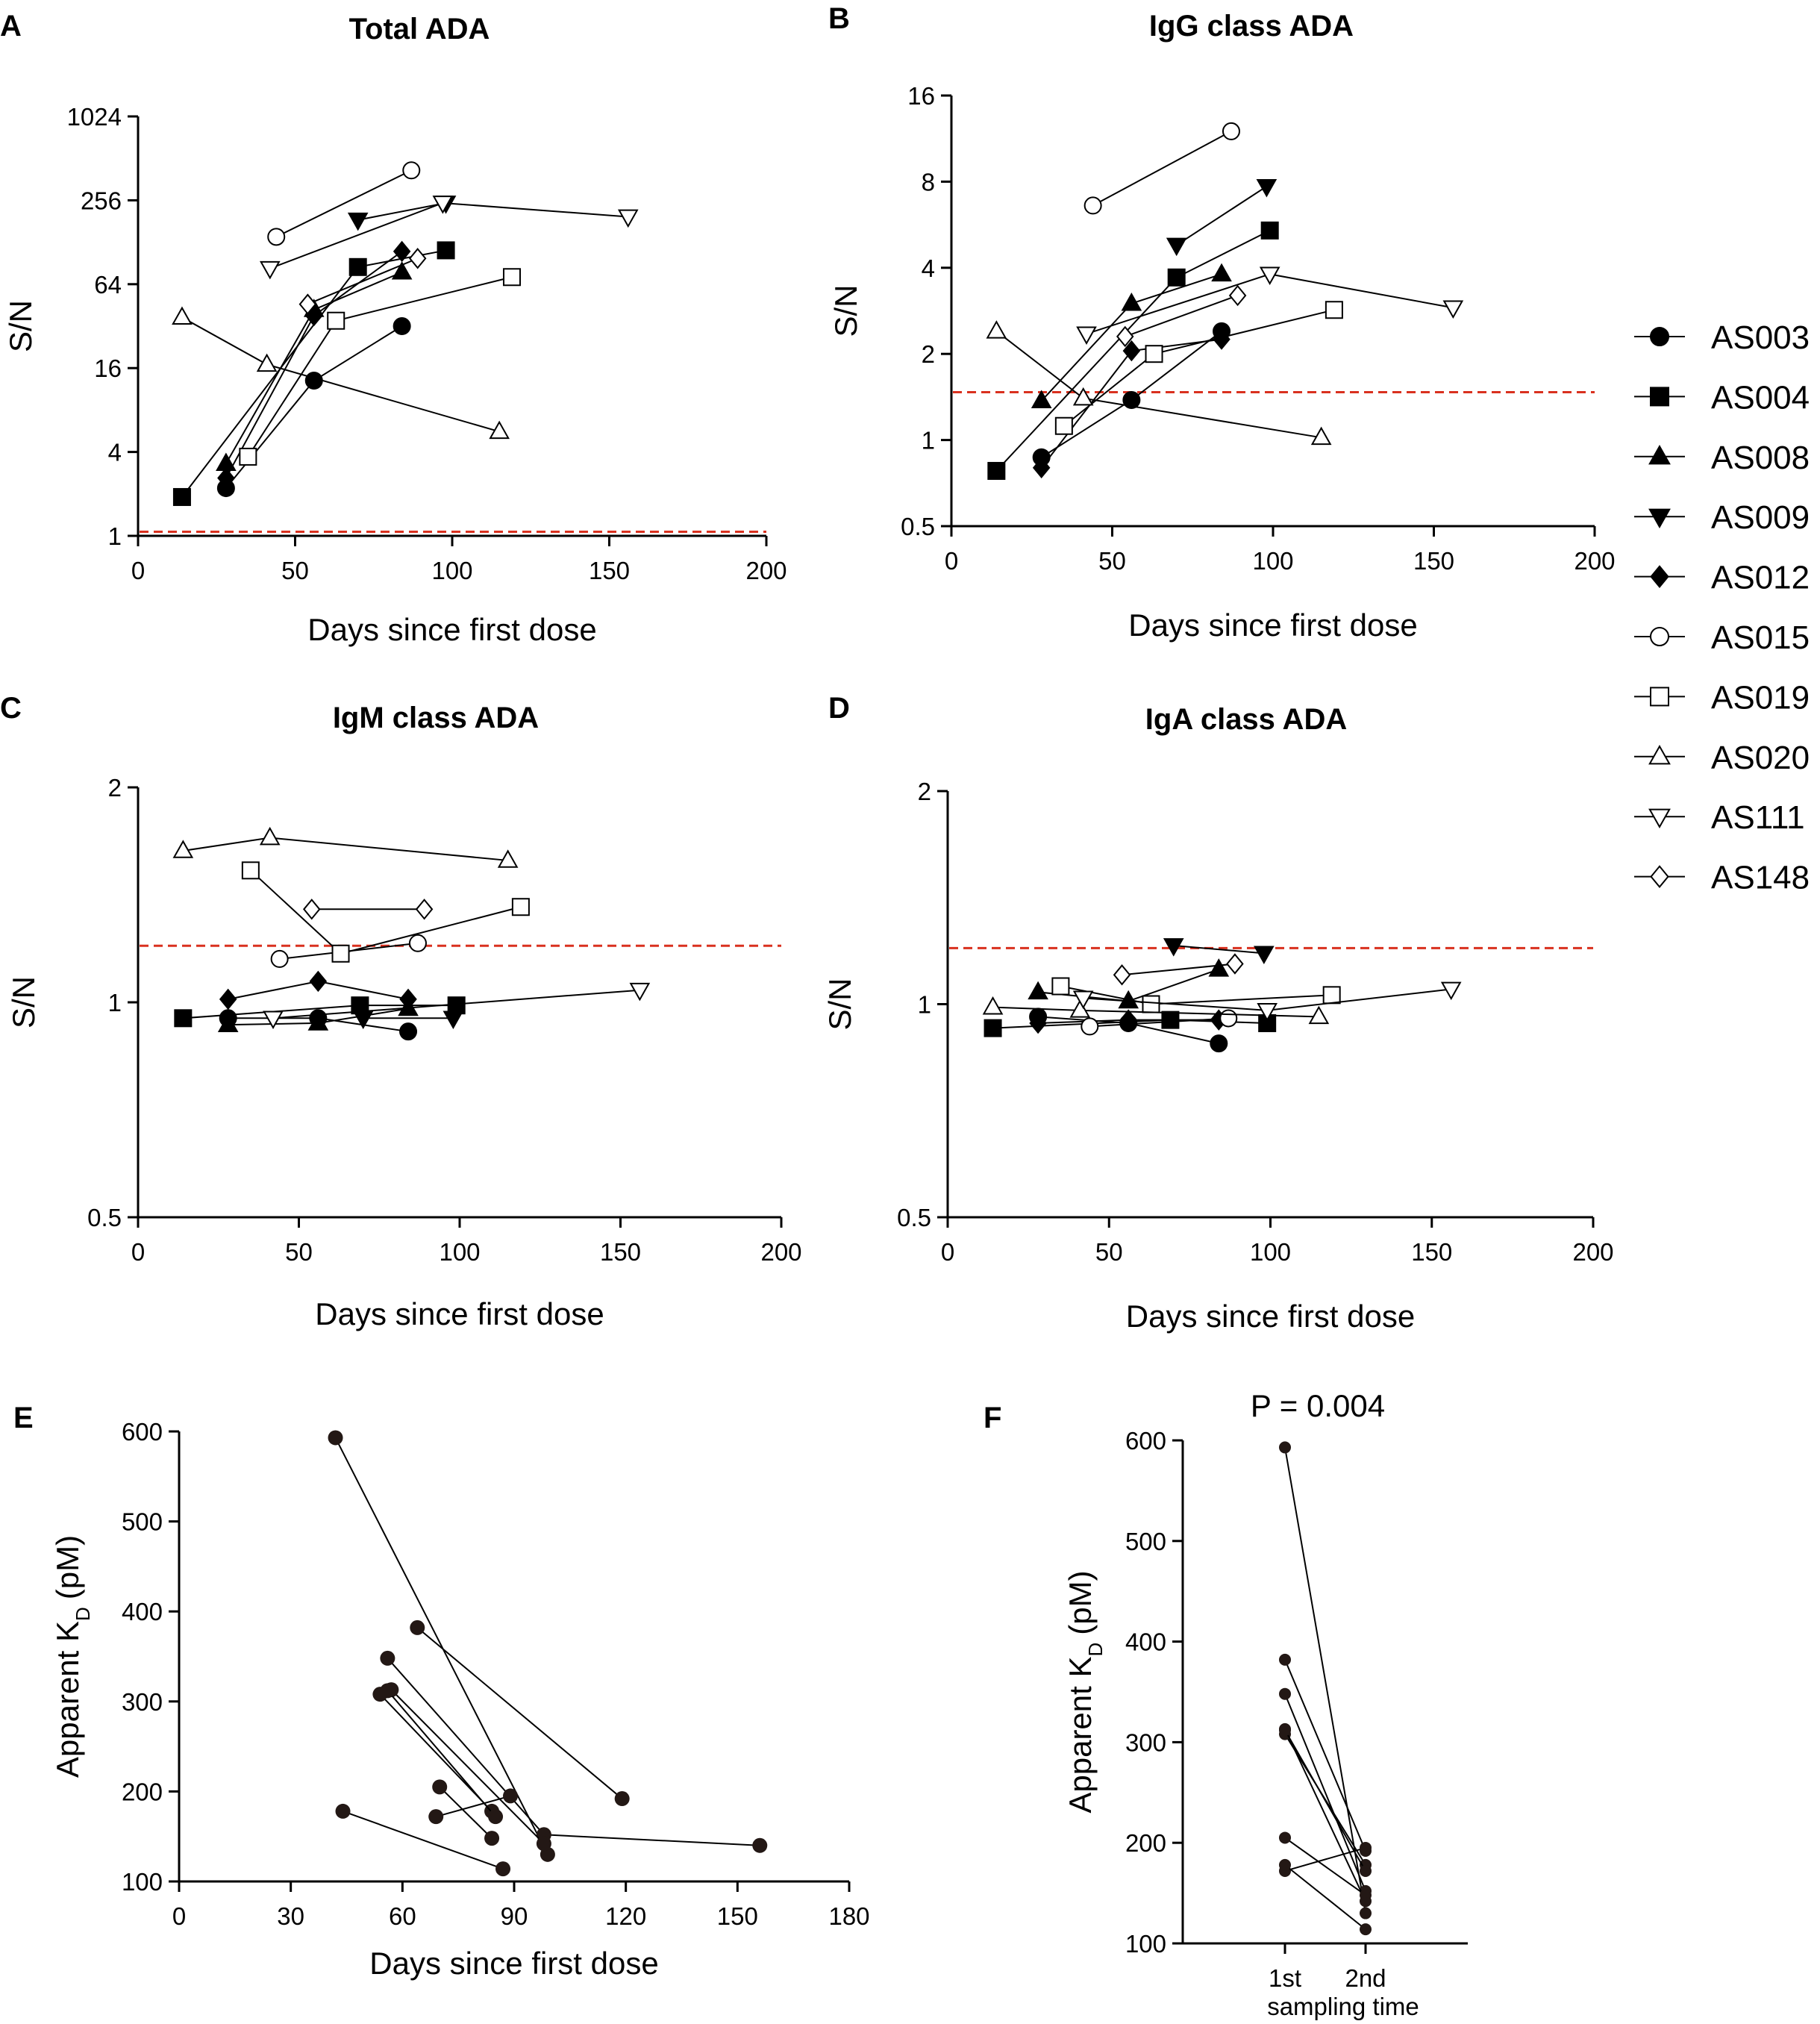 The height and width of the screenshot is (2024, 1820). I want to click on y-tick-label: 2, so click(924, 791).